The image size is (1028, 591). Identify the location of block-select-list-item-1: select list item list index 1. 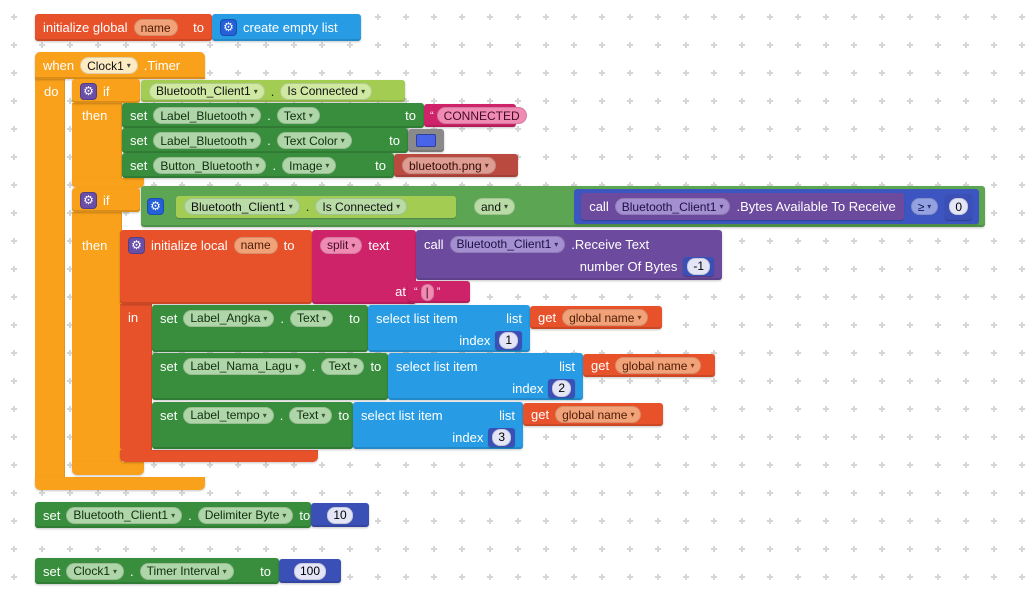
(449, 328).